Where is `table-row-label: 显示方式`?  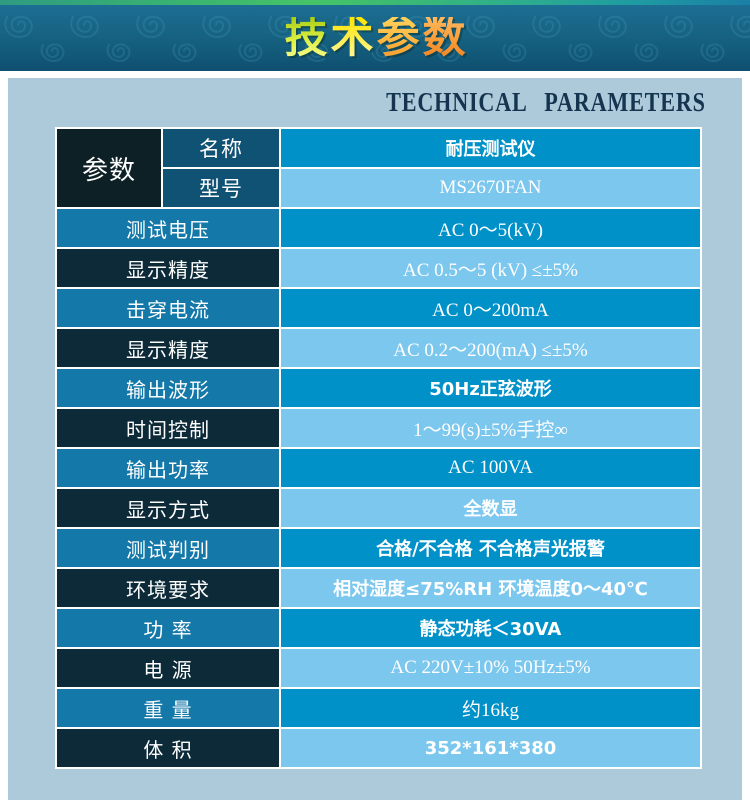 table-row-label: 显示方式 is located at coordinates (168, 508).